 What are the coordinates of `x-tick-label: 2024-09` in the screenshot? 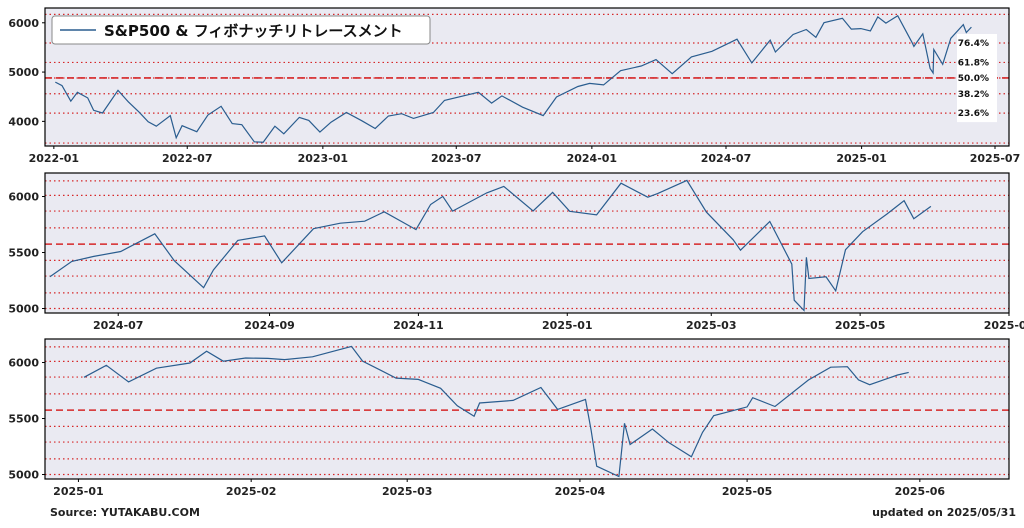 It's located at (269, 325).